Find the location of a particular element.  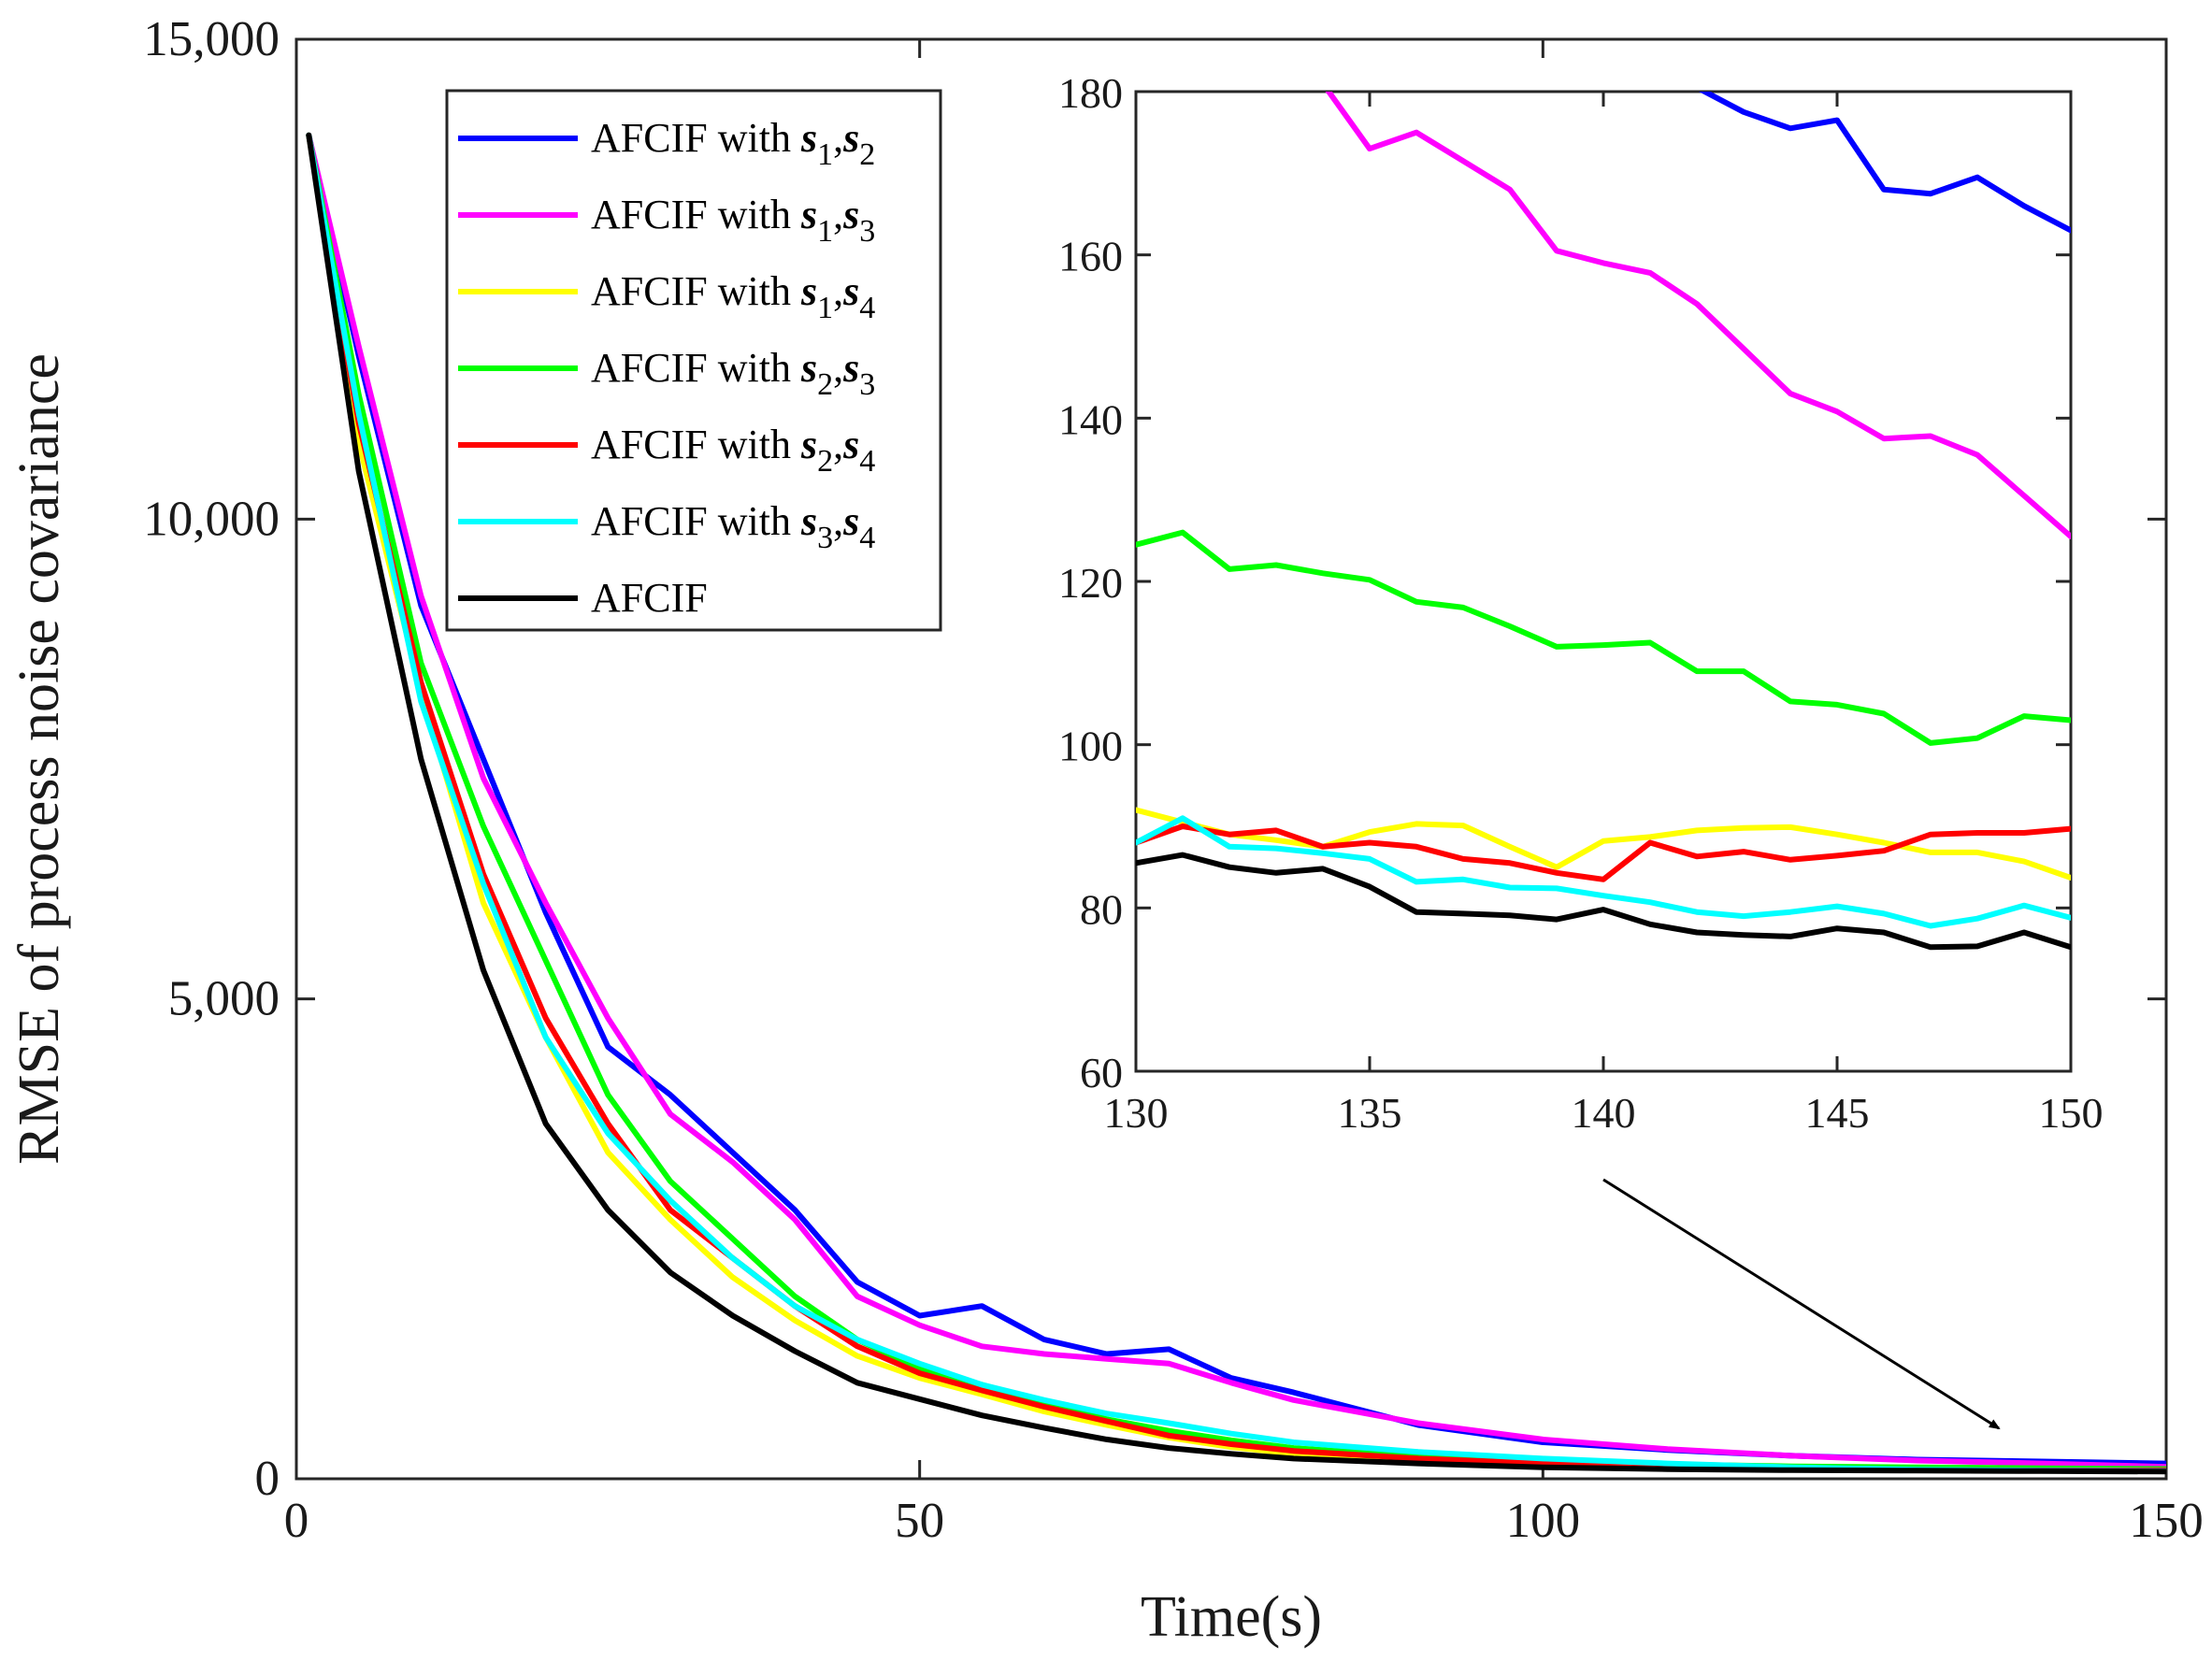

legend-label-s12: AFCIF with s1,s2 is located at coordinates (733, 143).